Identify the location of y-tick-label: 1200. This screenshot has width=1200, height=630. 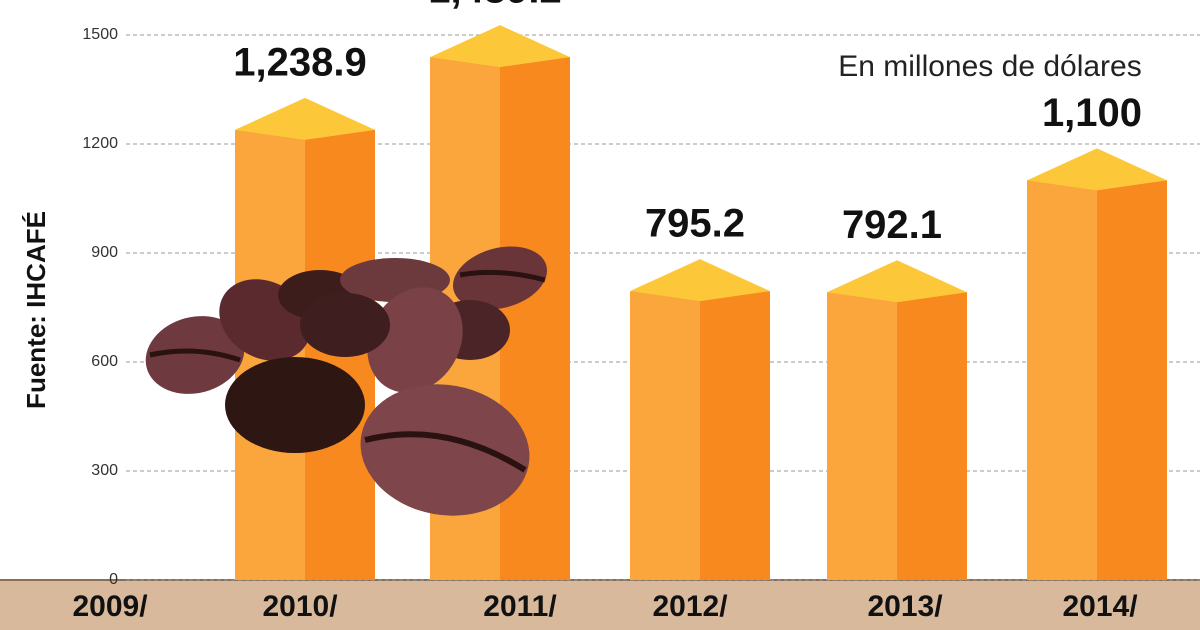
(100, 143).